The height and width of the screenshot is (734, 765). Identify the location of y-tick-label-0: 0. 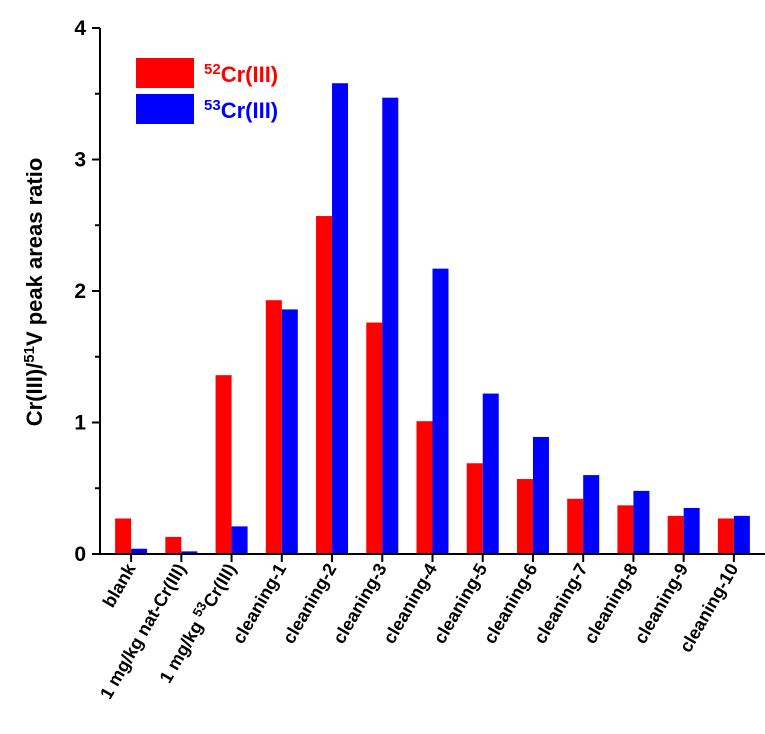
(80, 554).